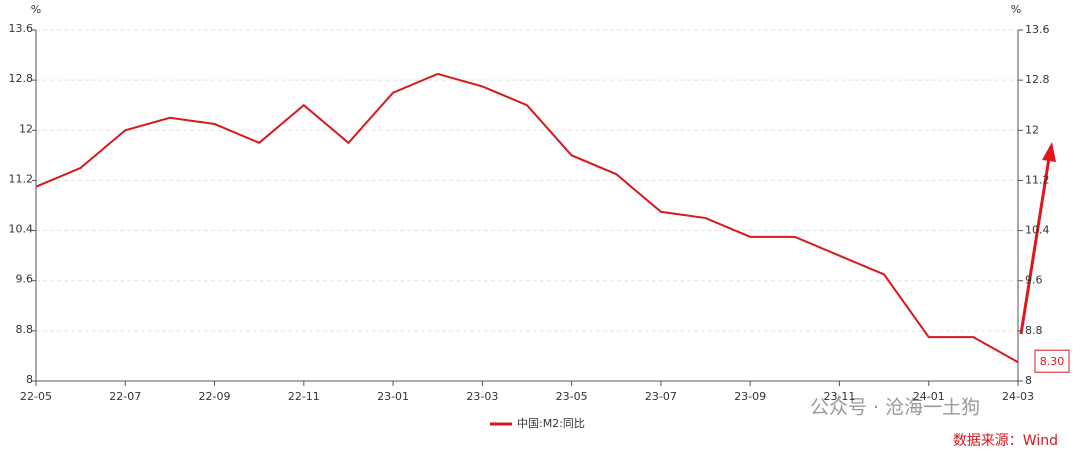  I want to click on y2-tick-label: 10.4, so click(1037, 230).